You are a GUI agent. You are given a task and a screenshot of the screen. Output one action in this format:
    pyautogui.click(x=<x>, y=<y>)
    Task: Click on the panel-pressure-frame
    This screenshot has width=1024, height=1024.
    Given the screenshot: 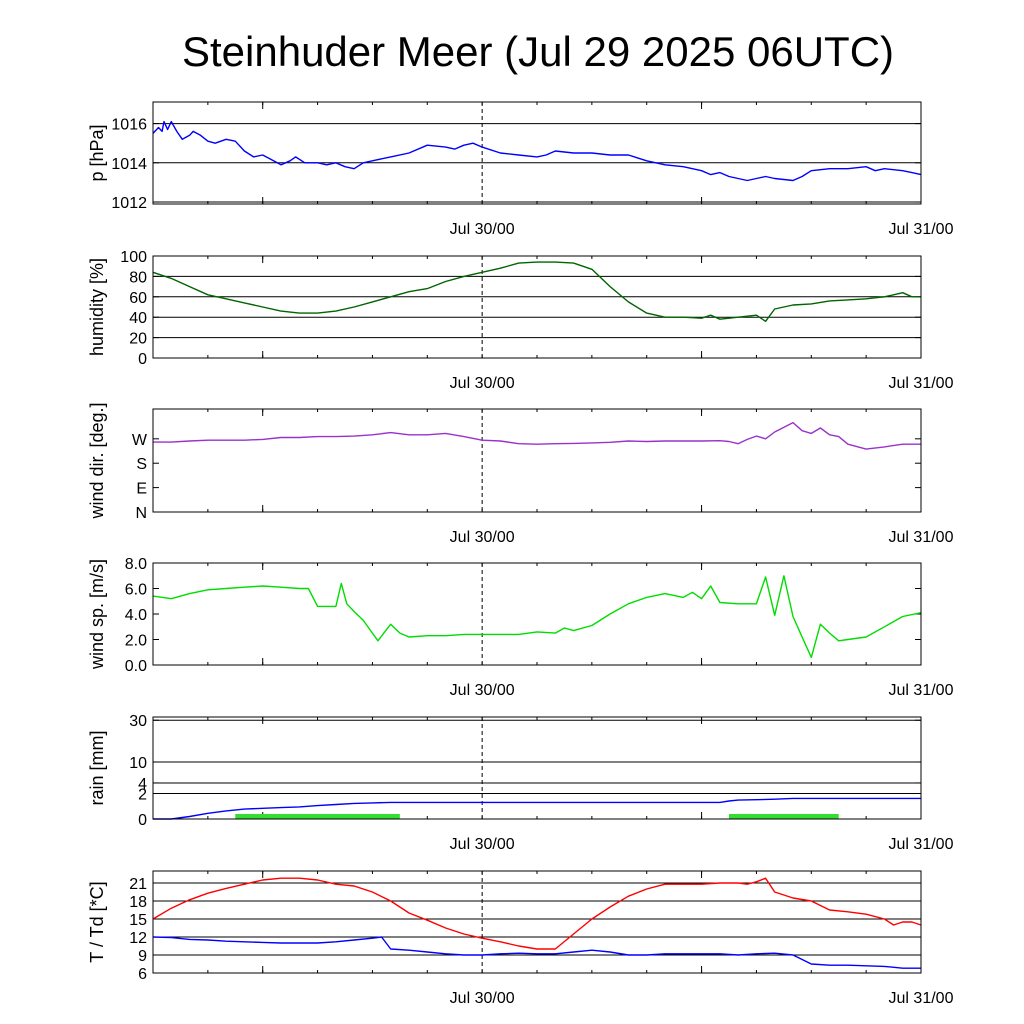 What is the action you would take?
    pyautogui.click(x=537, y=153)
    